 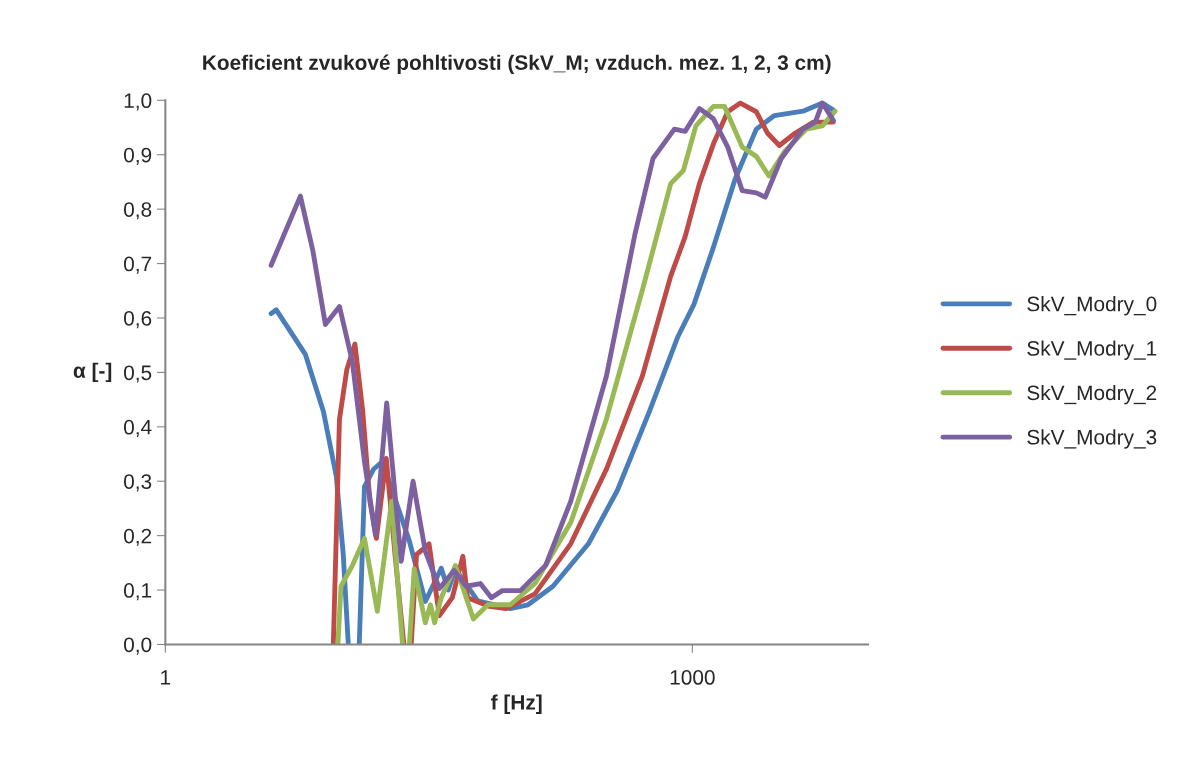 What do you see at coordinates (138, 374) in the screenshot?
I see `y-tick-label: 0,5` at bounding box center [138, 374].